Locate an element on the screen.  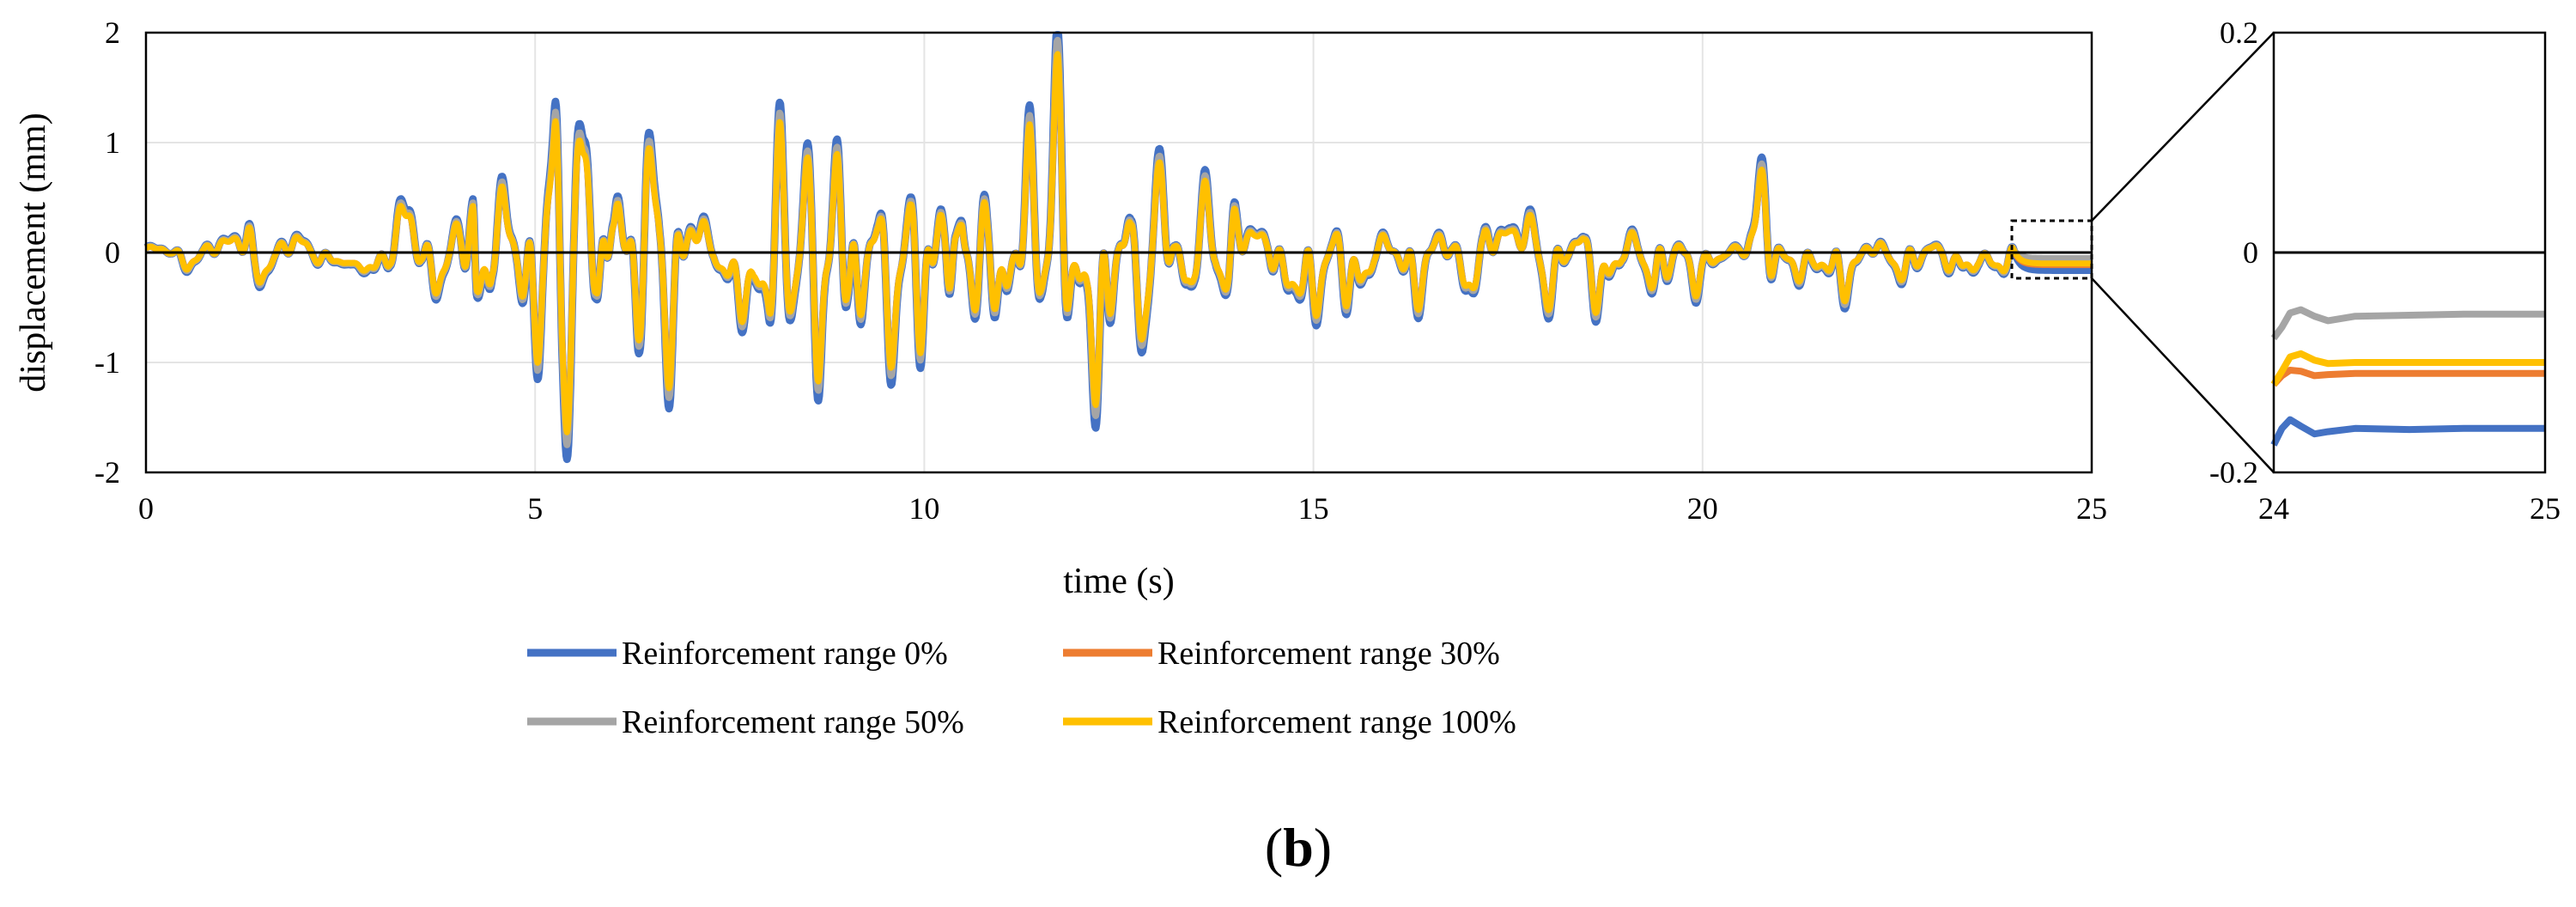
zoom-connector-bottom is located at coordinates (2183, 375).